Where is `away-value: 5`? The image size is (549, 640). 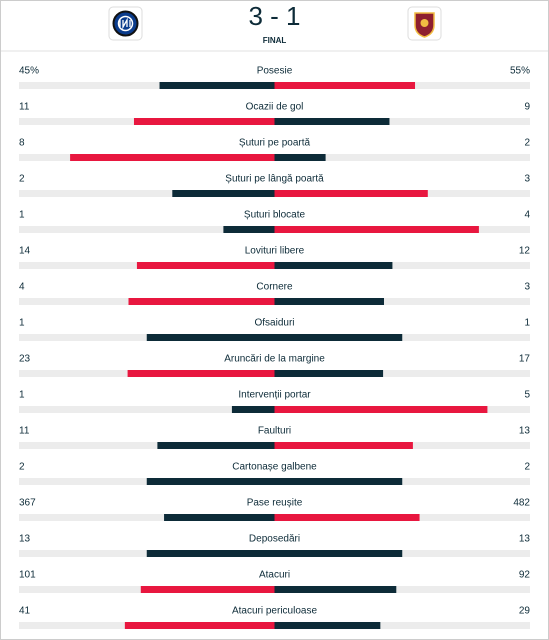
away-value: 5 is located at coordinates (527, 395).